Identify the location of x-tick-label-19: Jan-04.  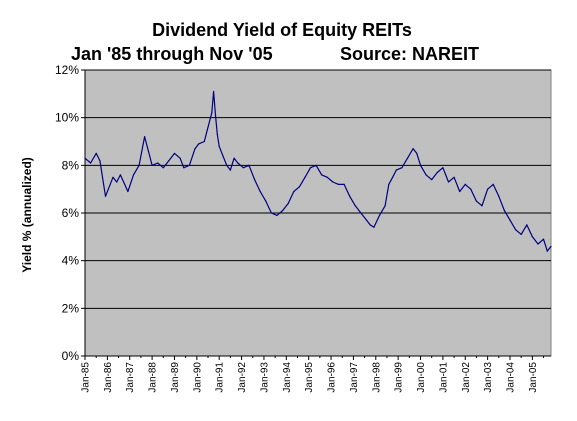
(510, 377).